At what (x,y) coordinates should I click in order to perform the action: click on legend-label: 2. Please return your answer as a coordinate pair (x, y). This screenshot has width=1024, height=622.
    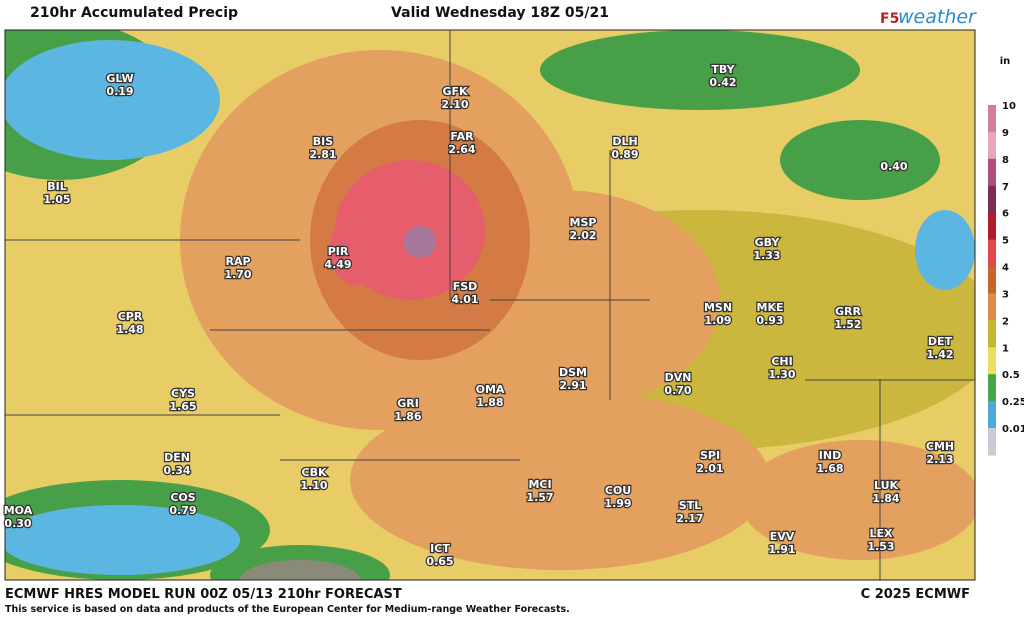
    Looking at the image, I should click on (1005, 321).